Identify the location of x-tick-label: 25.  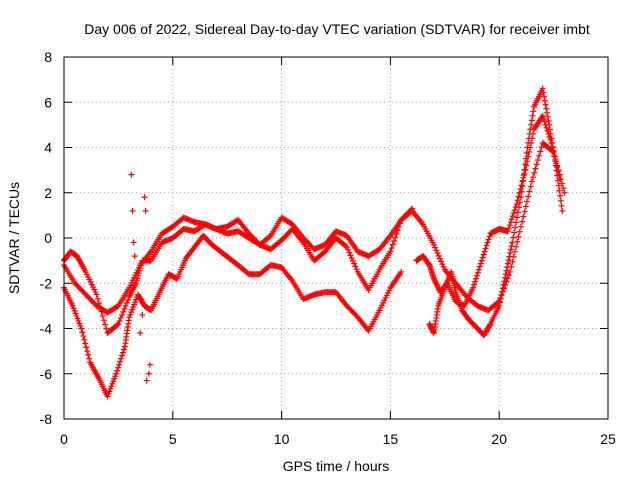
(608, 439).